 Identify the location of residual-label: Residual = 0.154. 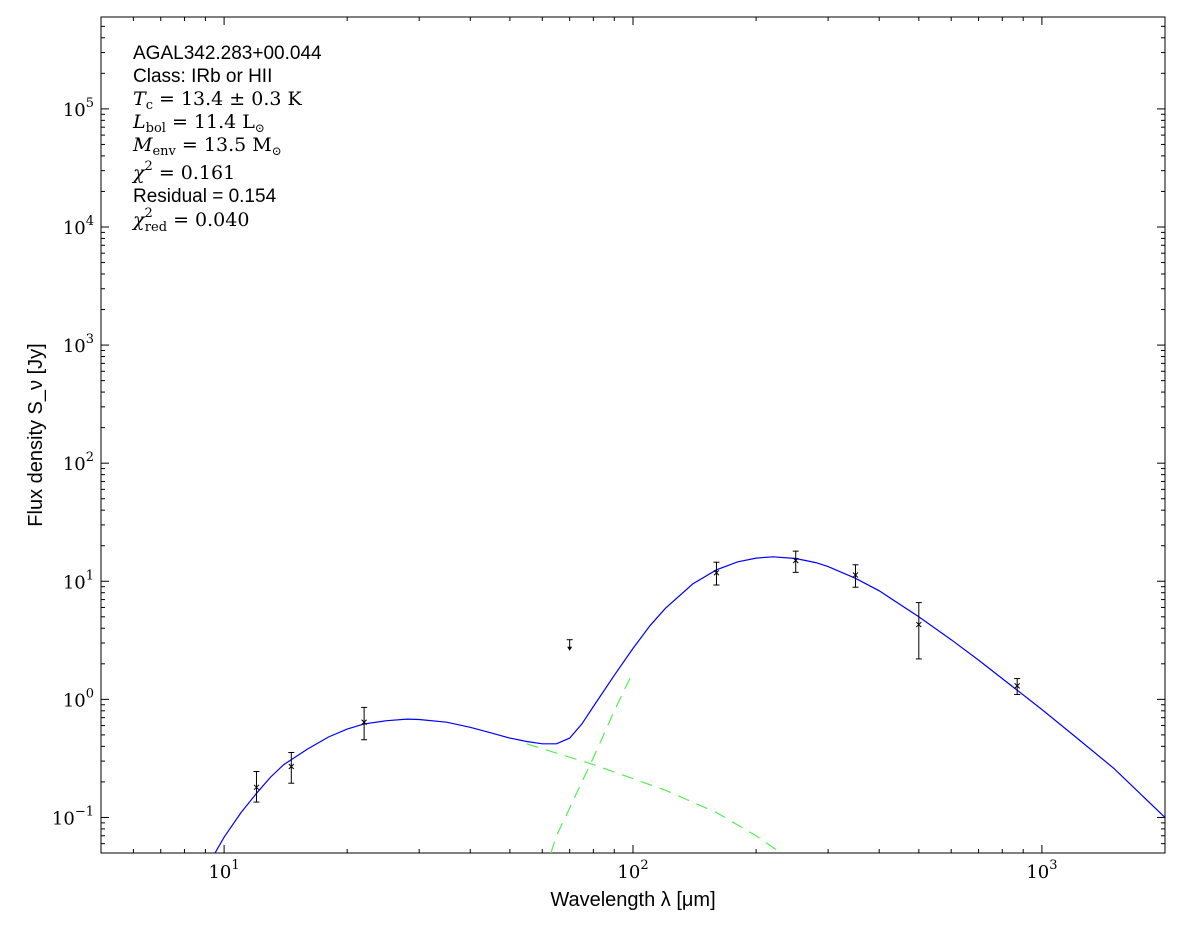
(205, 196).